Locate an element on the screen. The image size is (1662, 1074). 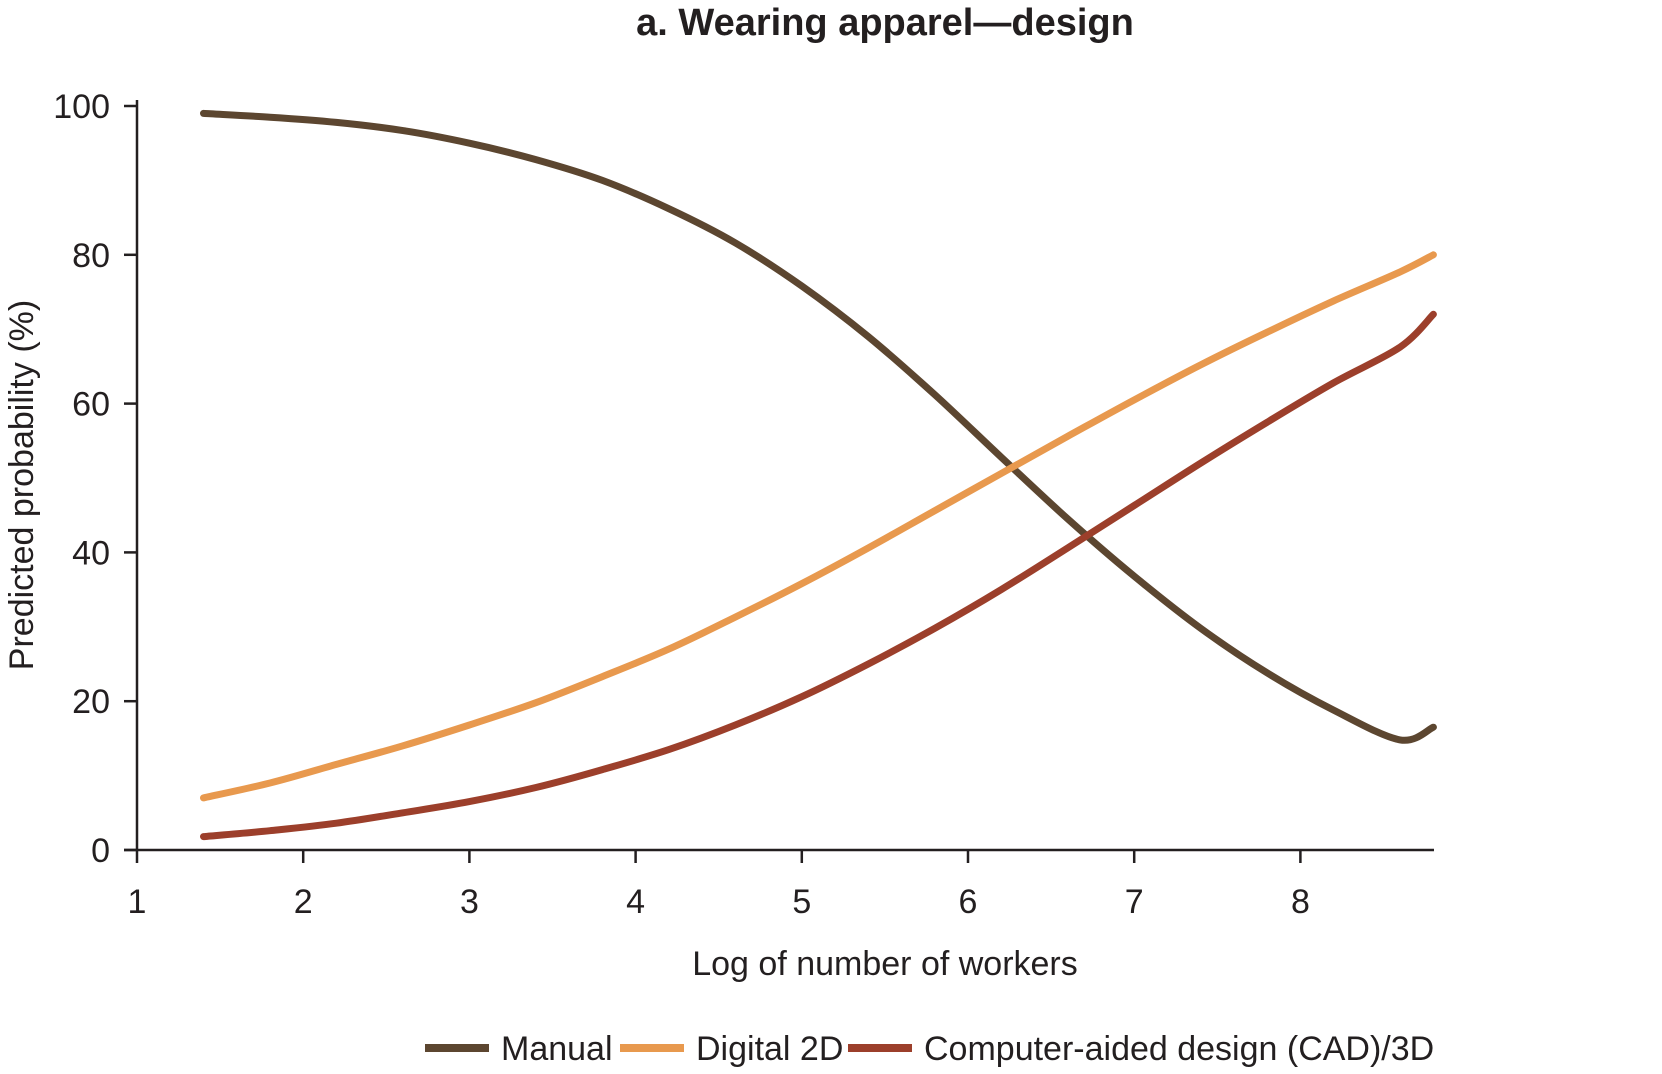
x-tick-label: 5 is located at coordinates (801, 902).